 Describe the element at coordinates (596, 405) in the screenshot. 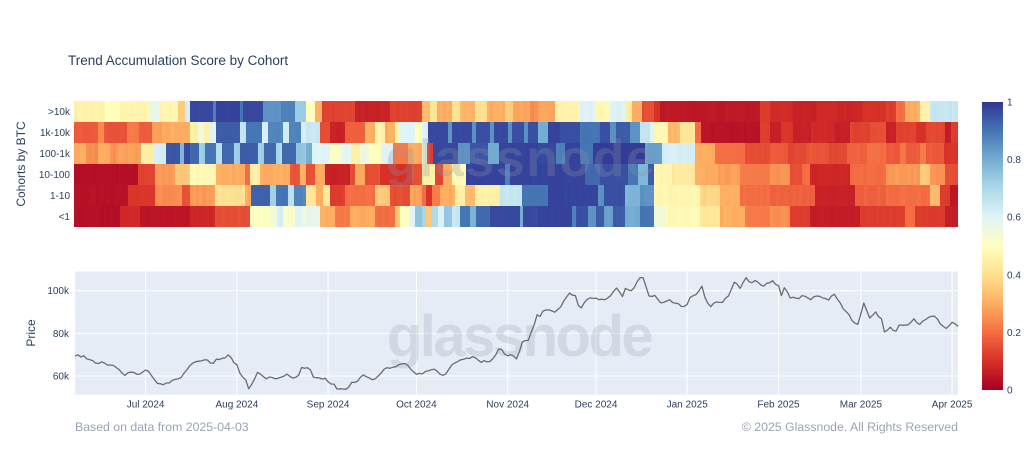

I see `svg-text: Dec 2024` at that location.